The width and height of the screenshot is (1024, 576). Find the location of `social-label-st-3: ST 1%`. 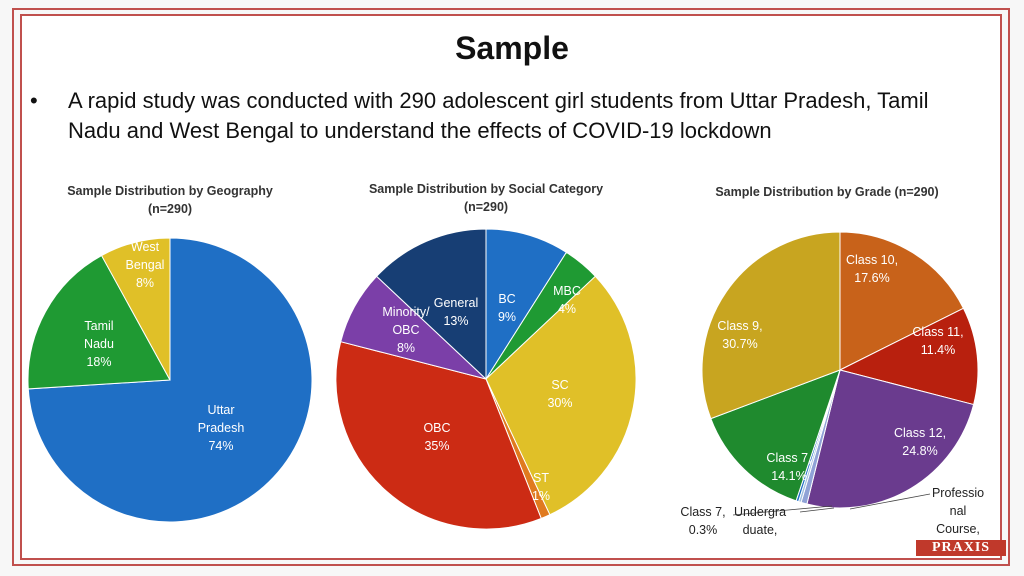

social-label-st-3: ST 1% is located at coordinates (541, 487).